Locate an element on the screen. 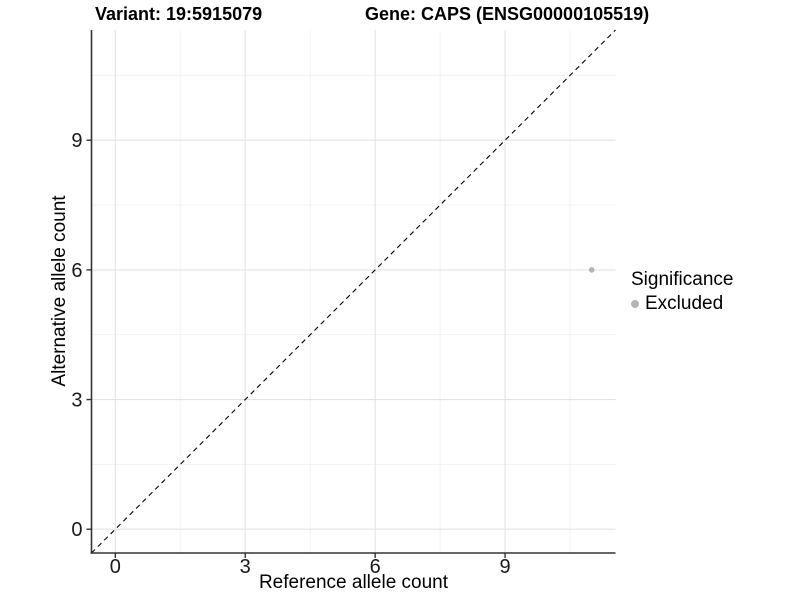  x-tick-label: 6 is located at coordinates (375, 567).